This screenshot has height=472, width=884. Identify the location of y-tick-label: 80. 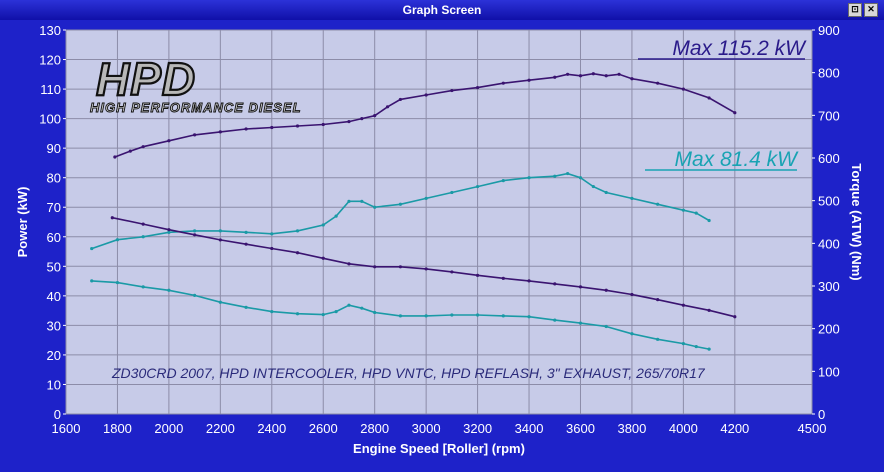
(54, 178).